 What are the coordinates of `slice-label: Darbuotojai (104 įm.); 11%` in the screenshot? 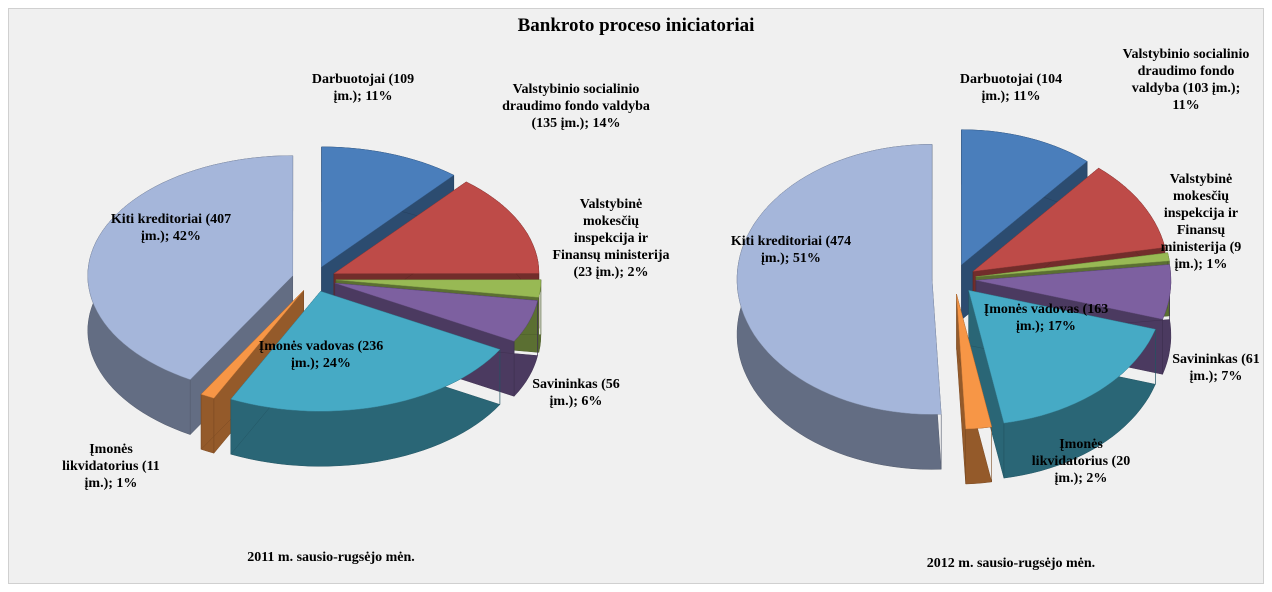 It's located at (1011, 88).